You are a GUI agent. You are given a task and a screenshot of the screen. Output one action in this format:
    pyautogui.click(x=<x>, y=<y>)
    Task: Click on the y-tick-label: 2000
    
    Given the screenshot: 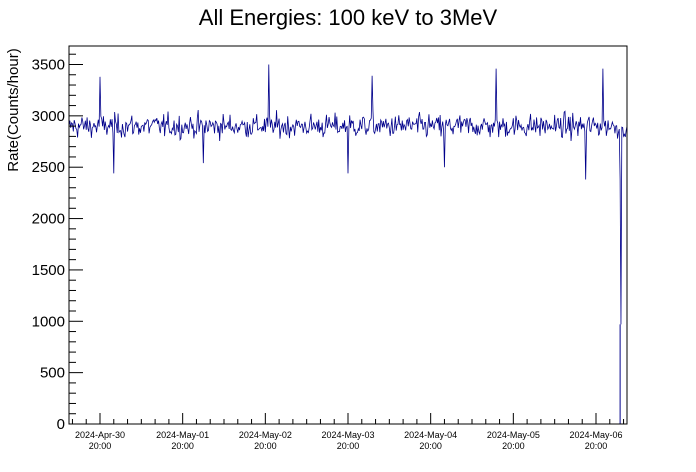 What is the action you would take?
    pyautogui.click(x=48, y=219)
    